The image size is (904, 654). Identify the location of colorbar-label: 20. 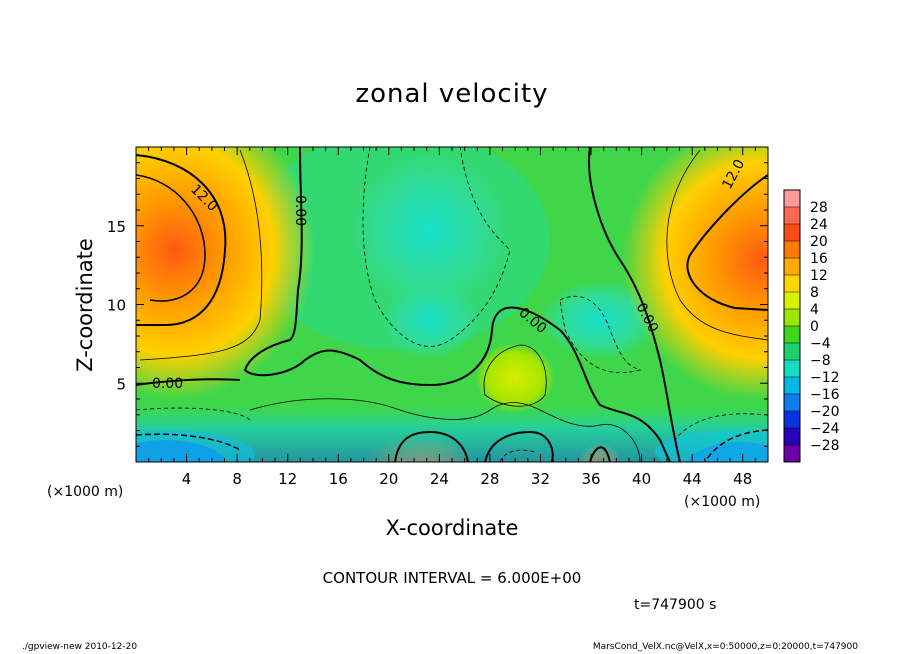
(819, 242).